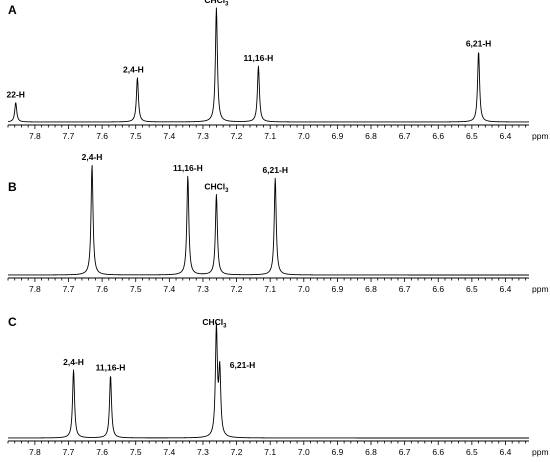 Image resolution: width=550 pixels, height=462 pixels. What do you see at coordinates (16, 95) in the screenshot?
I see `peak-label: 22-H` at bounding box center [16, 95].